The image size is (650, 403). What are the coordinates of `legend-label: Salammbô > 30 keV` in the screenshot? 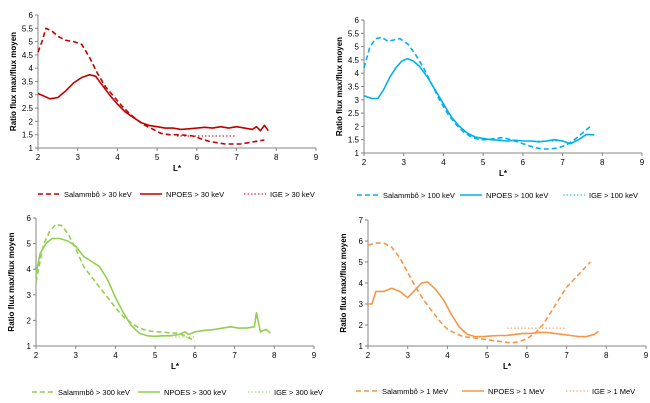 It's located at (98, 194).